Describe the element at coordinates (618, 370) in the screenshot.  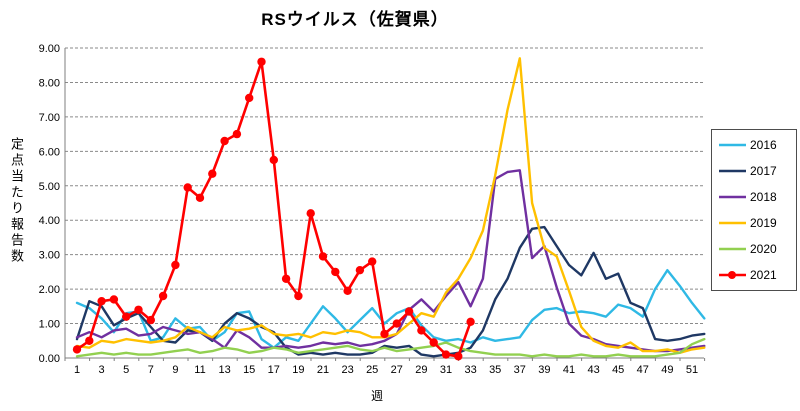
I see `x-tick-label: 45` at that location.